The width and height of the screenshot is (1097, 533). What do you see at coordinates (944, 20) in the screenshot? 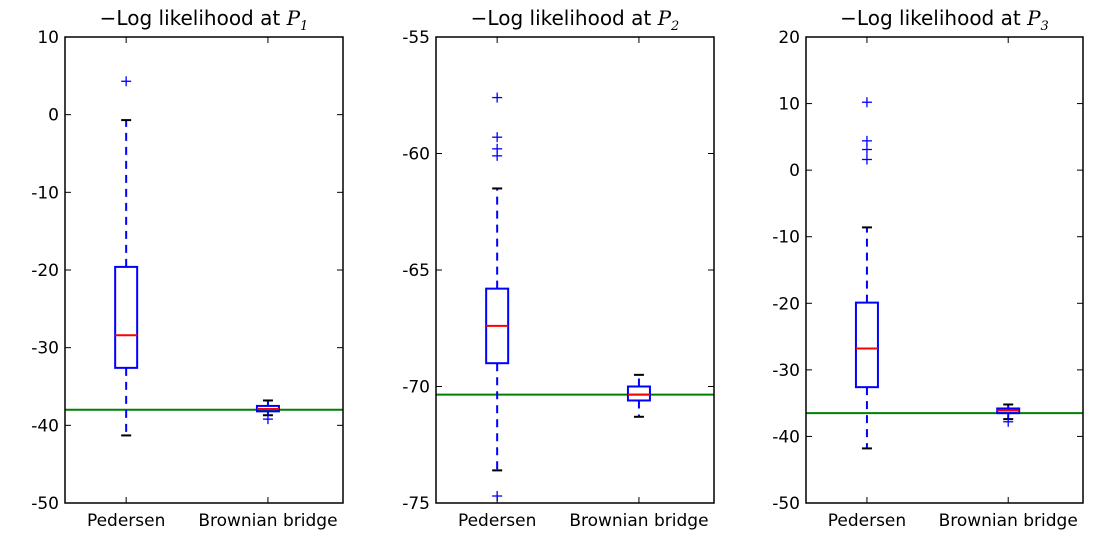
I see `chart-title: −Log likelihood at P3` at bounding box center [944, 20].